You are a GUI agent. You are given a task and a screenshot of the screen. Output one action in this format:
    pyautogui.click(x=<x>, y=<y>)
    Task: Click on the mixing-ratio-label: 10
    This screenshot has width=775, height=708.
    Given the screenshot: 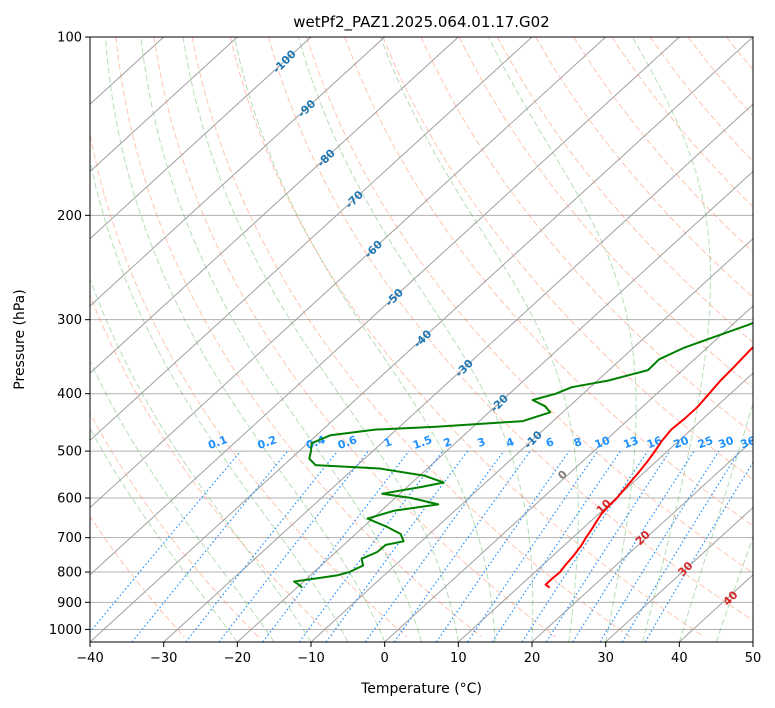 What is the action you would take?
    pyautogui.click(x=602, y=443)
    